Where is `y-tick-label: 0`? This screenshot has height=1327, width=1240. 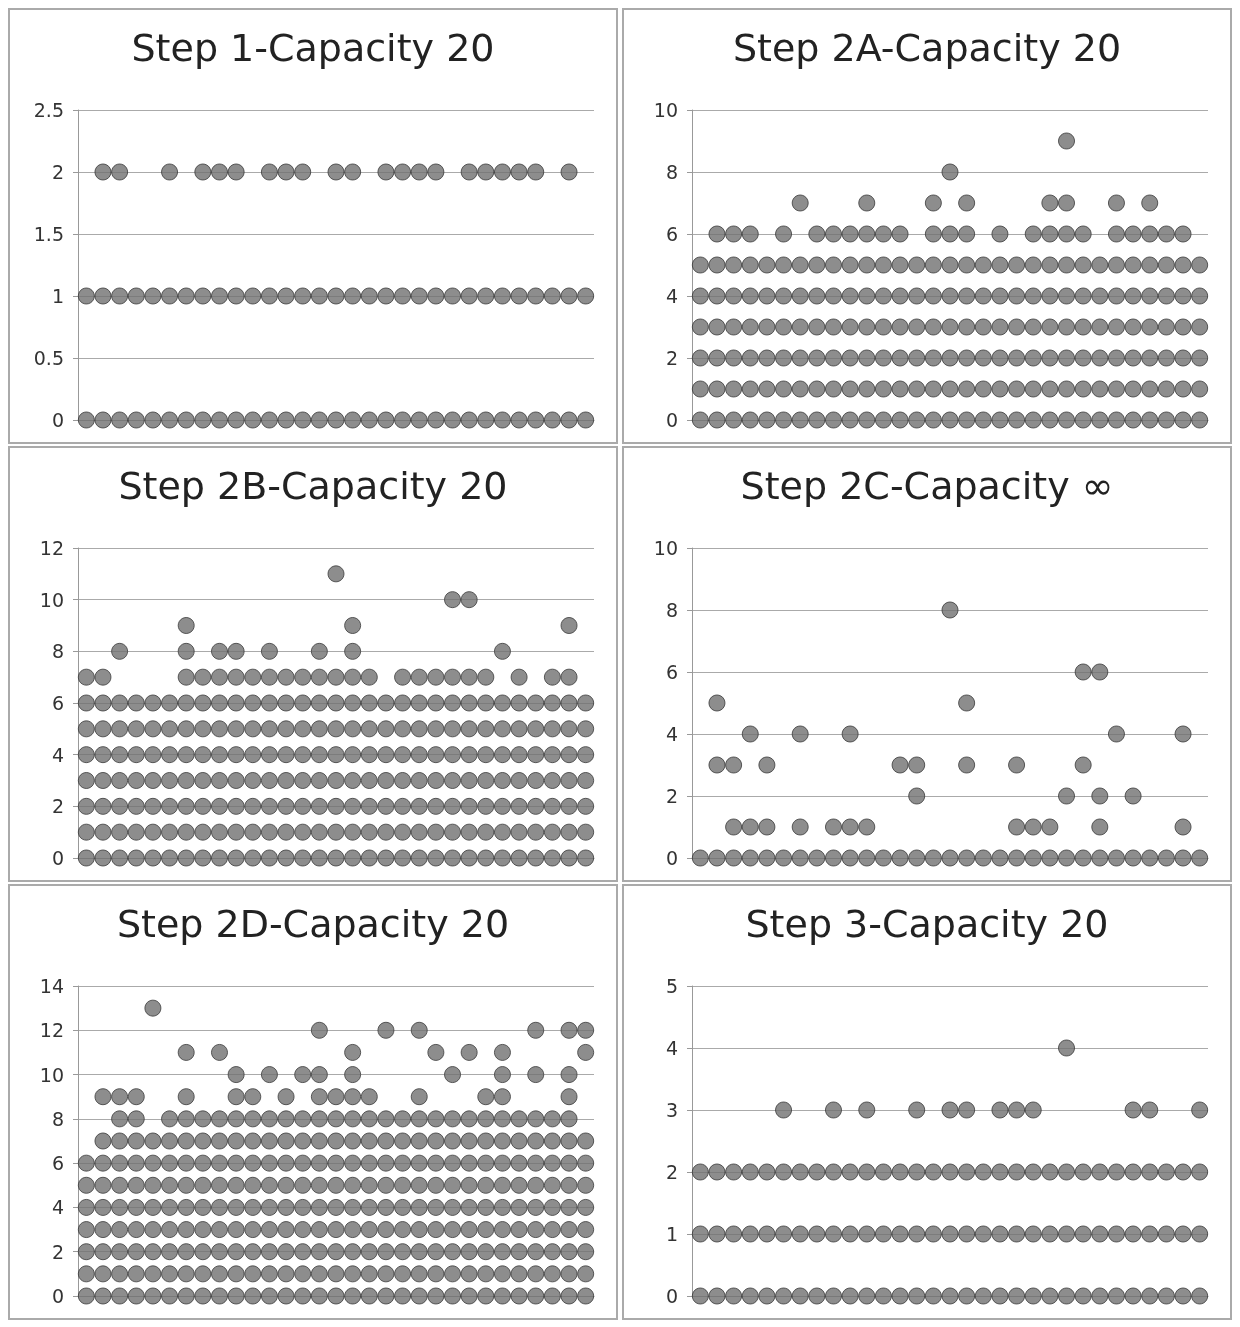 y-tick-label: 0 is located at coordinates (57, 1296).